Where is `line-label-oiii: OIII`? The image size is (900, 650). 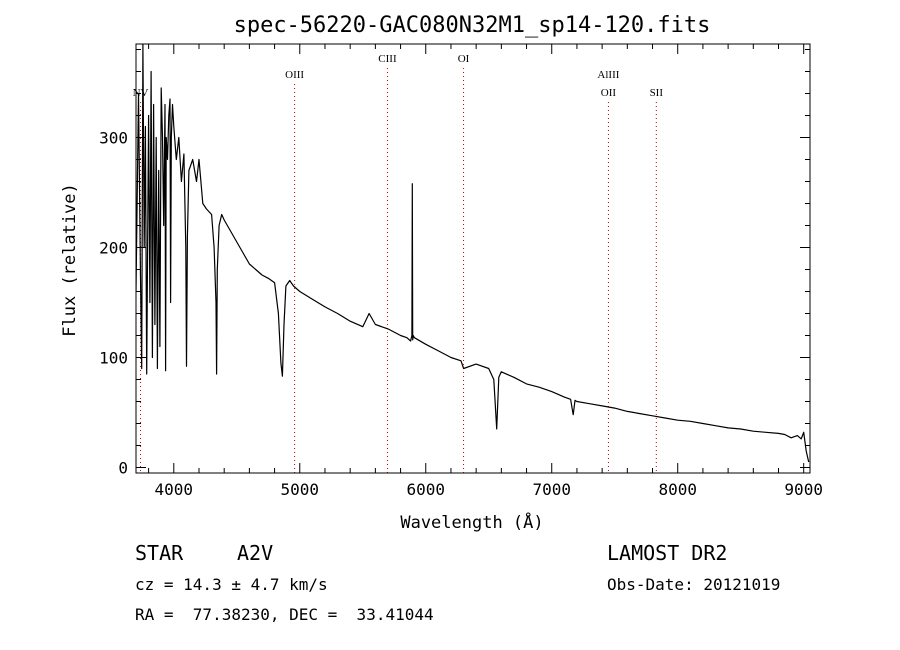
line-label-oiii: OIII is located at coordinates (294, 75).